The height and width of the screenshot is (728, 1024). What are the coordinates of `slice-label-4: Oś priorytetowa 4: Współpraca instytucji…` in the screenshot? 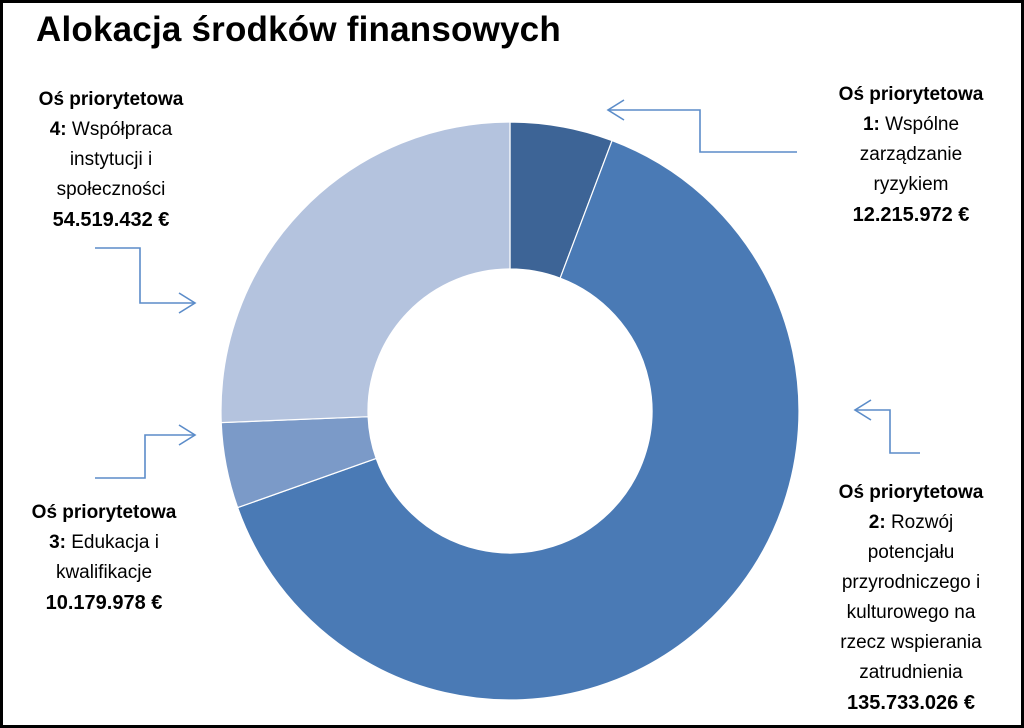 It's located at (111, 160).